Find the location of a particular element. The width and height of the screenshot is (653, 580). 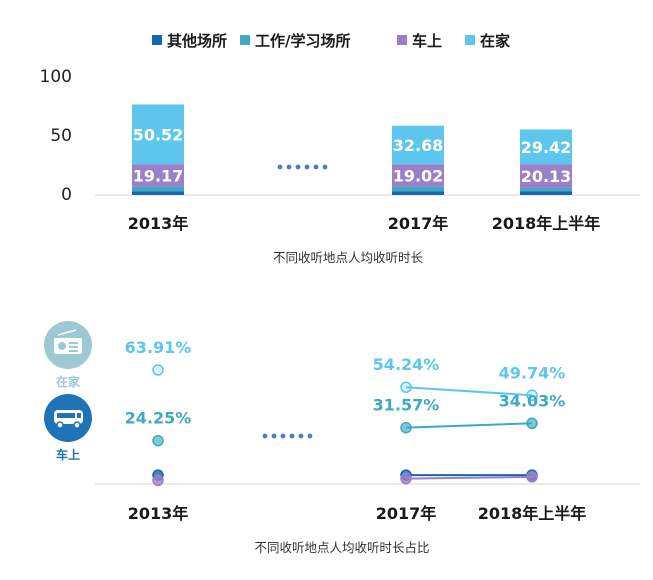

bar-data-label: 29.42 is located at coordinates (546, 147).